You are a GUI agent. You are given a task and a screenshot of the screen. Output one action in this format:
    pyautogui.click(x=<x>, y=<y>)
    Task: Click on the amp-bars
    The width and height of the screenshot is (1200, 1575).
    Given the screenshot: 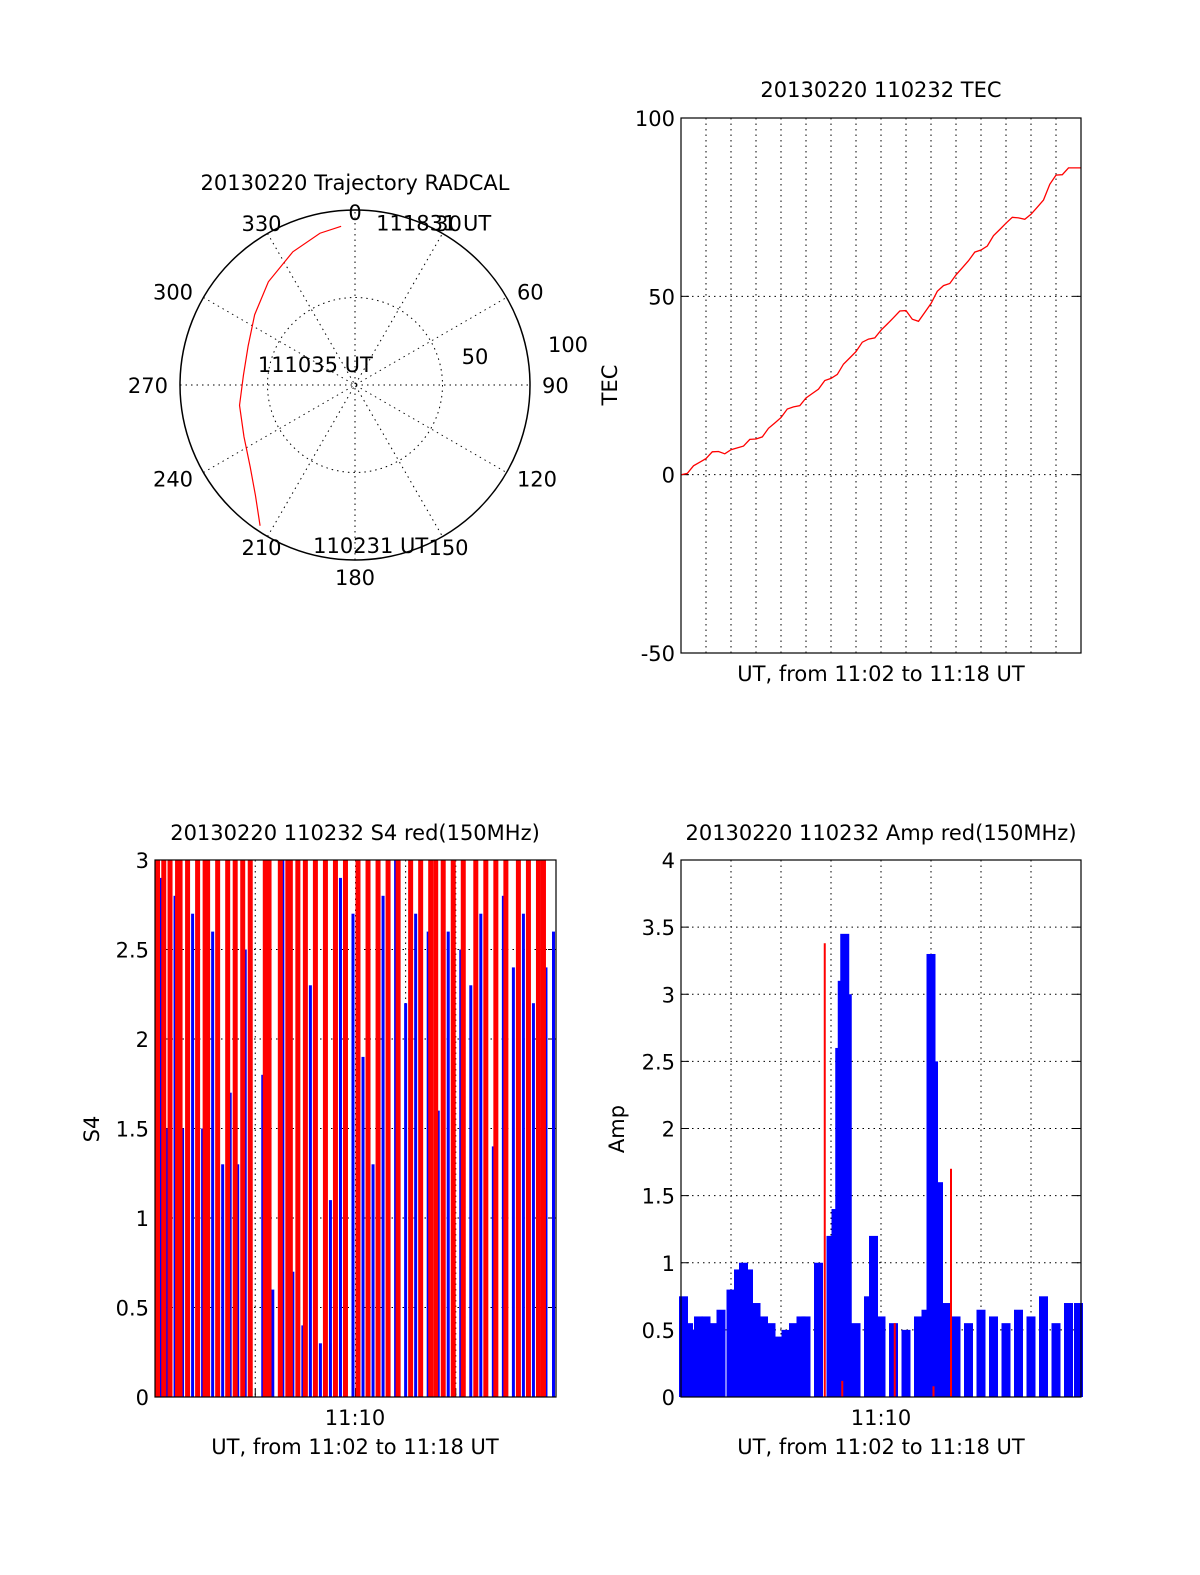 What is the action you would take?
    pyautogui.click(x=881, y=1165)
    